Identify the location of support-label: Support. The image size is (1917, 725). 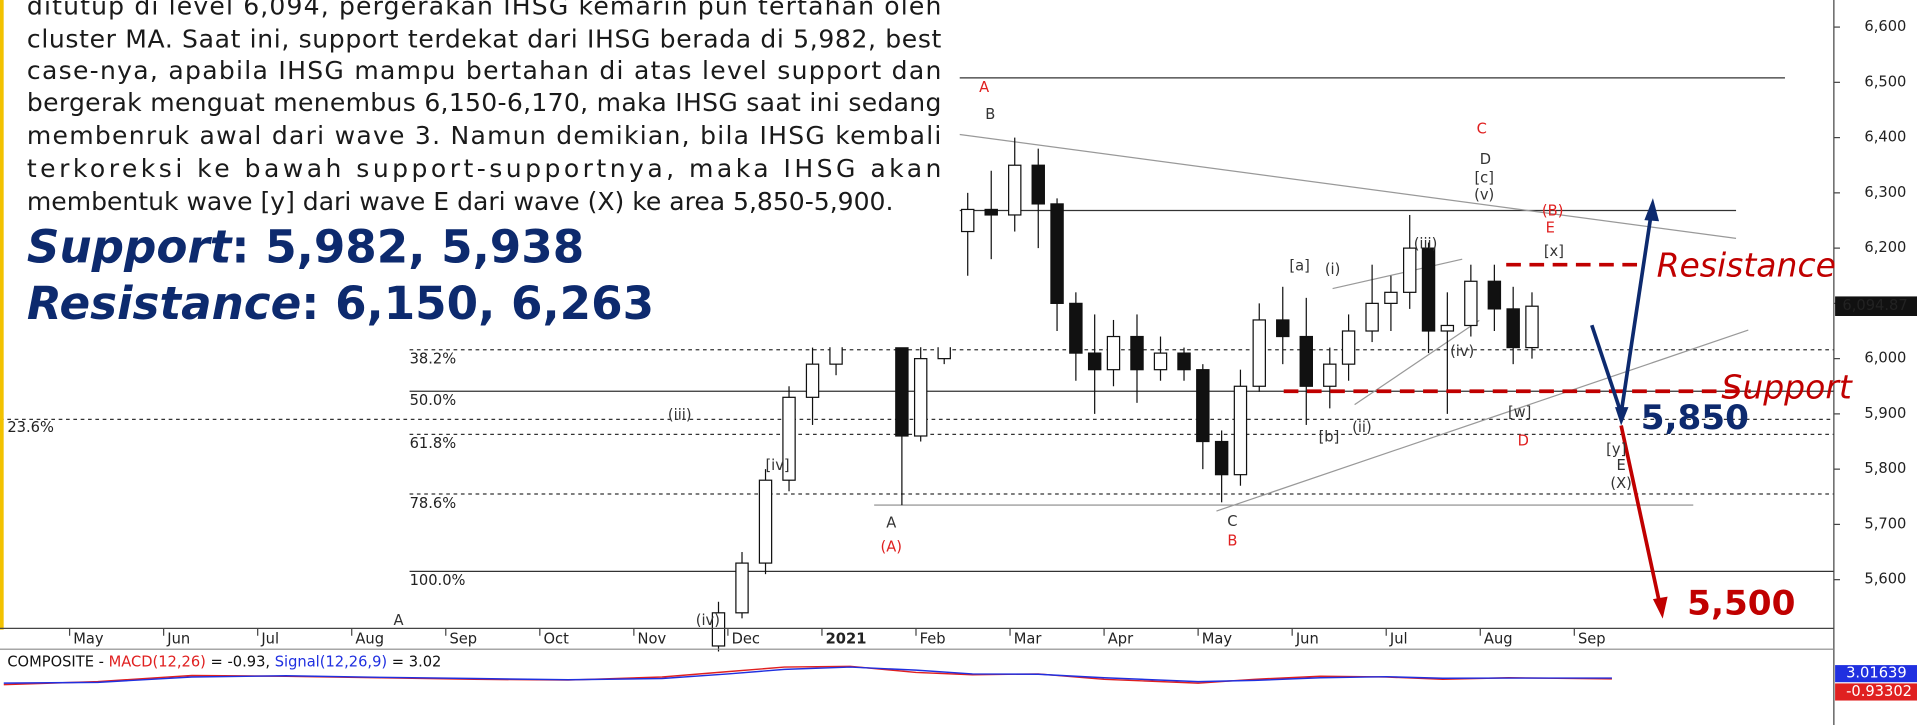
(1787, 386).